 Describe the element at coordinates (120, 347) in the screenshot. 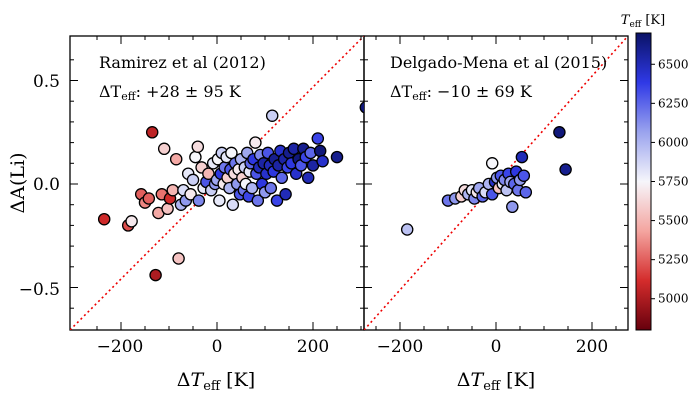

I see `left-x-tick-label-neg200: −200` at that location.